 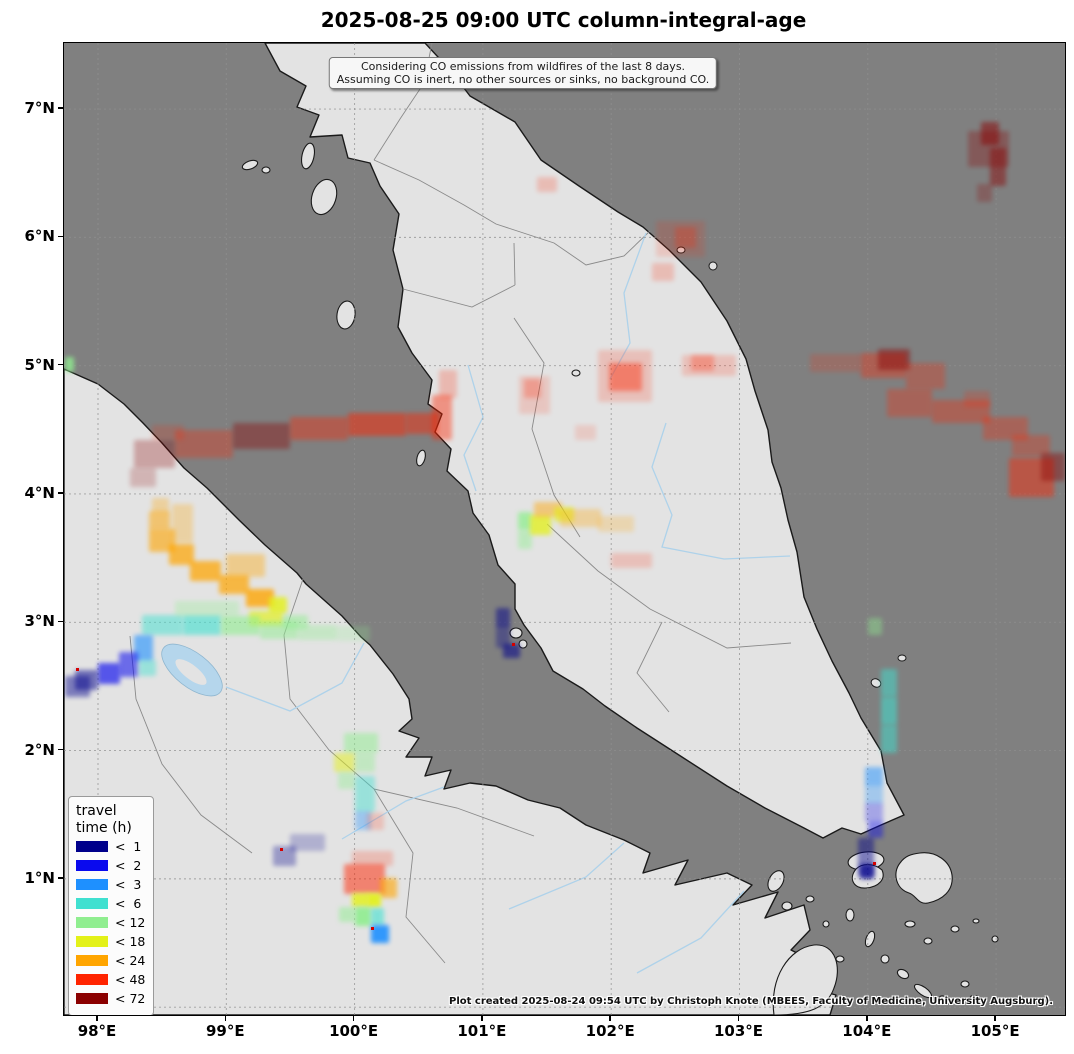 I want to click on legend-entry-lt18: < 18, so click(x=114, y=941).